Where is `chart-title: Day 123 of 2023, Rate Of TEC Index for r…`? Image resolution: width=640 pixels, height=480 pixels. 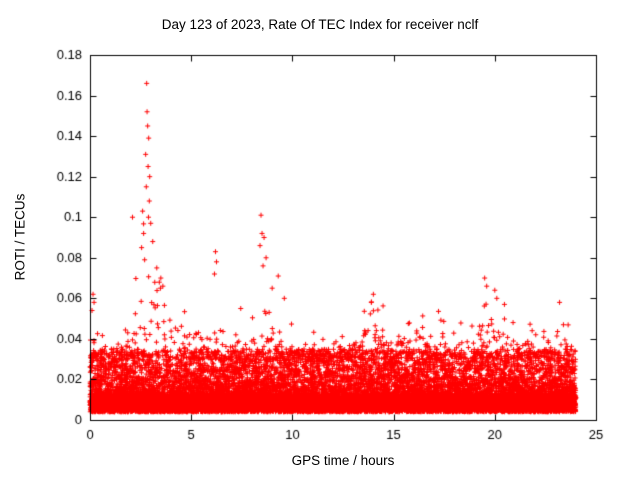 chart-title: Day 123 of 2023, Rate Of TEC Index for r… is located at coordinates (320, 24).